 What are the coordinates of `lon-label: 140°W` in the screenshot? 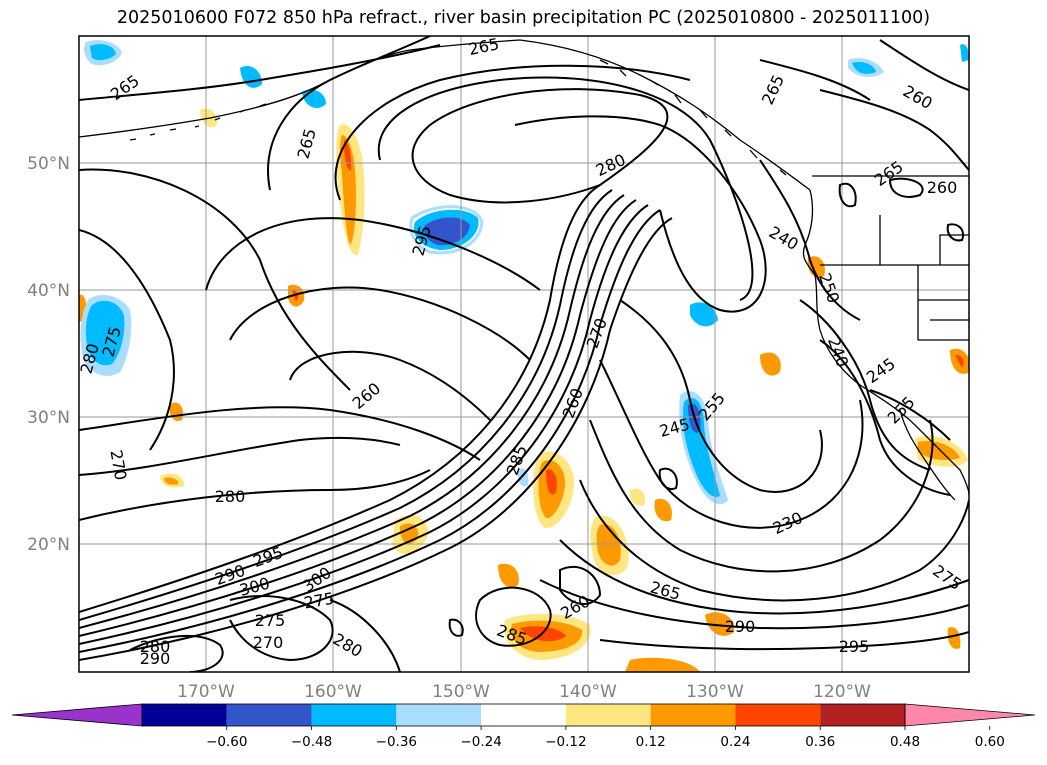 It's located at (588, 692).